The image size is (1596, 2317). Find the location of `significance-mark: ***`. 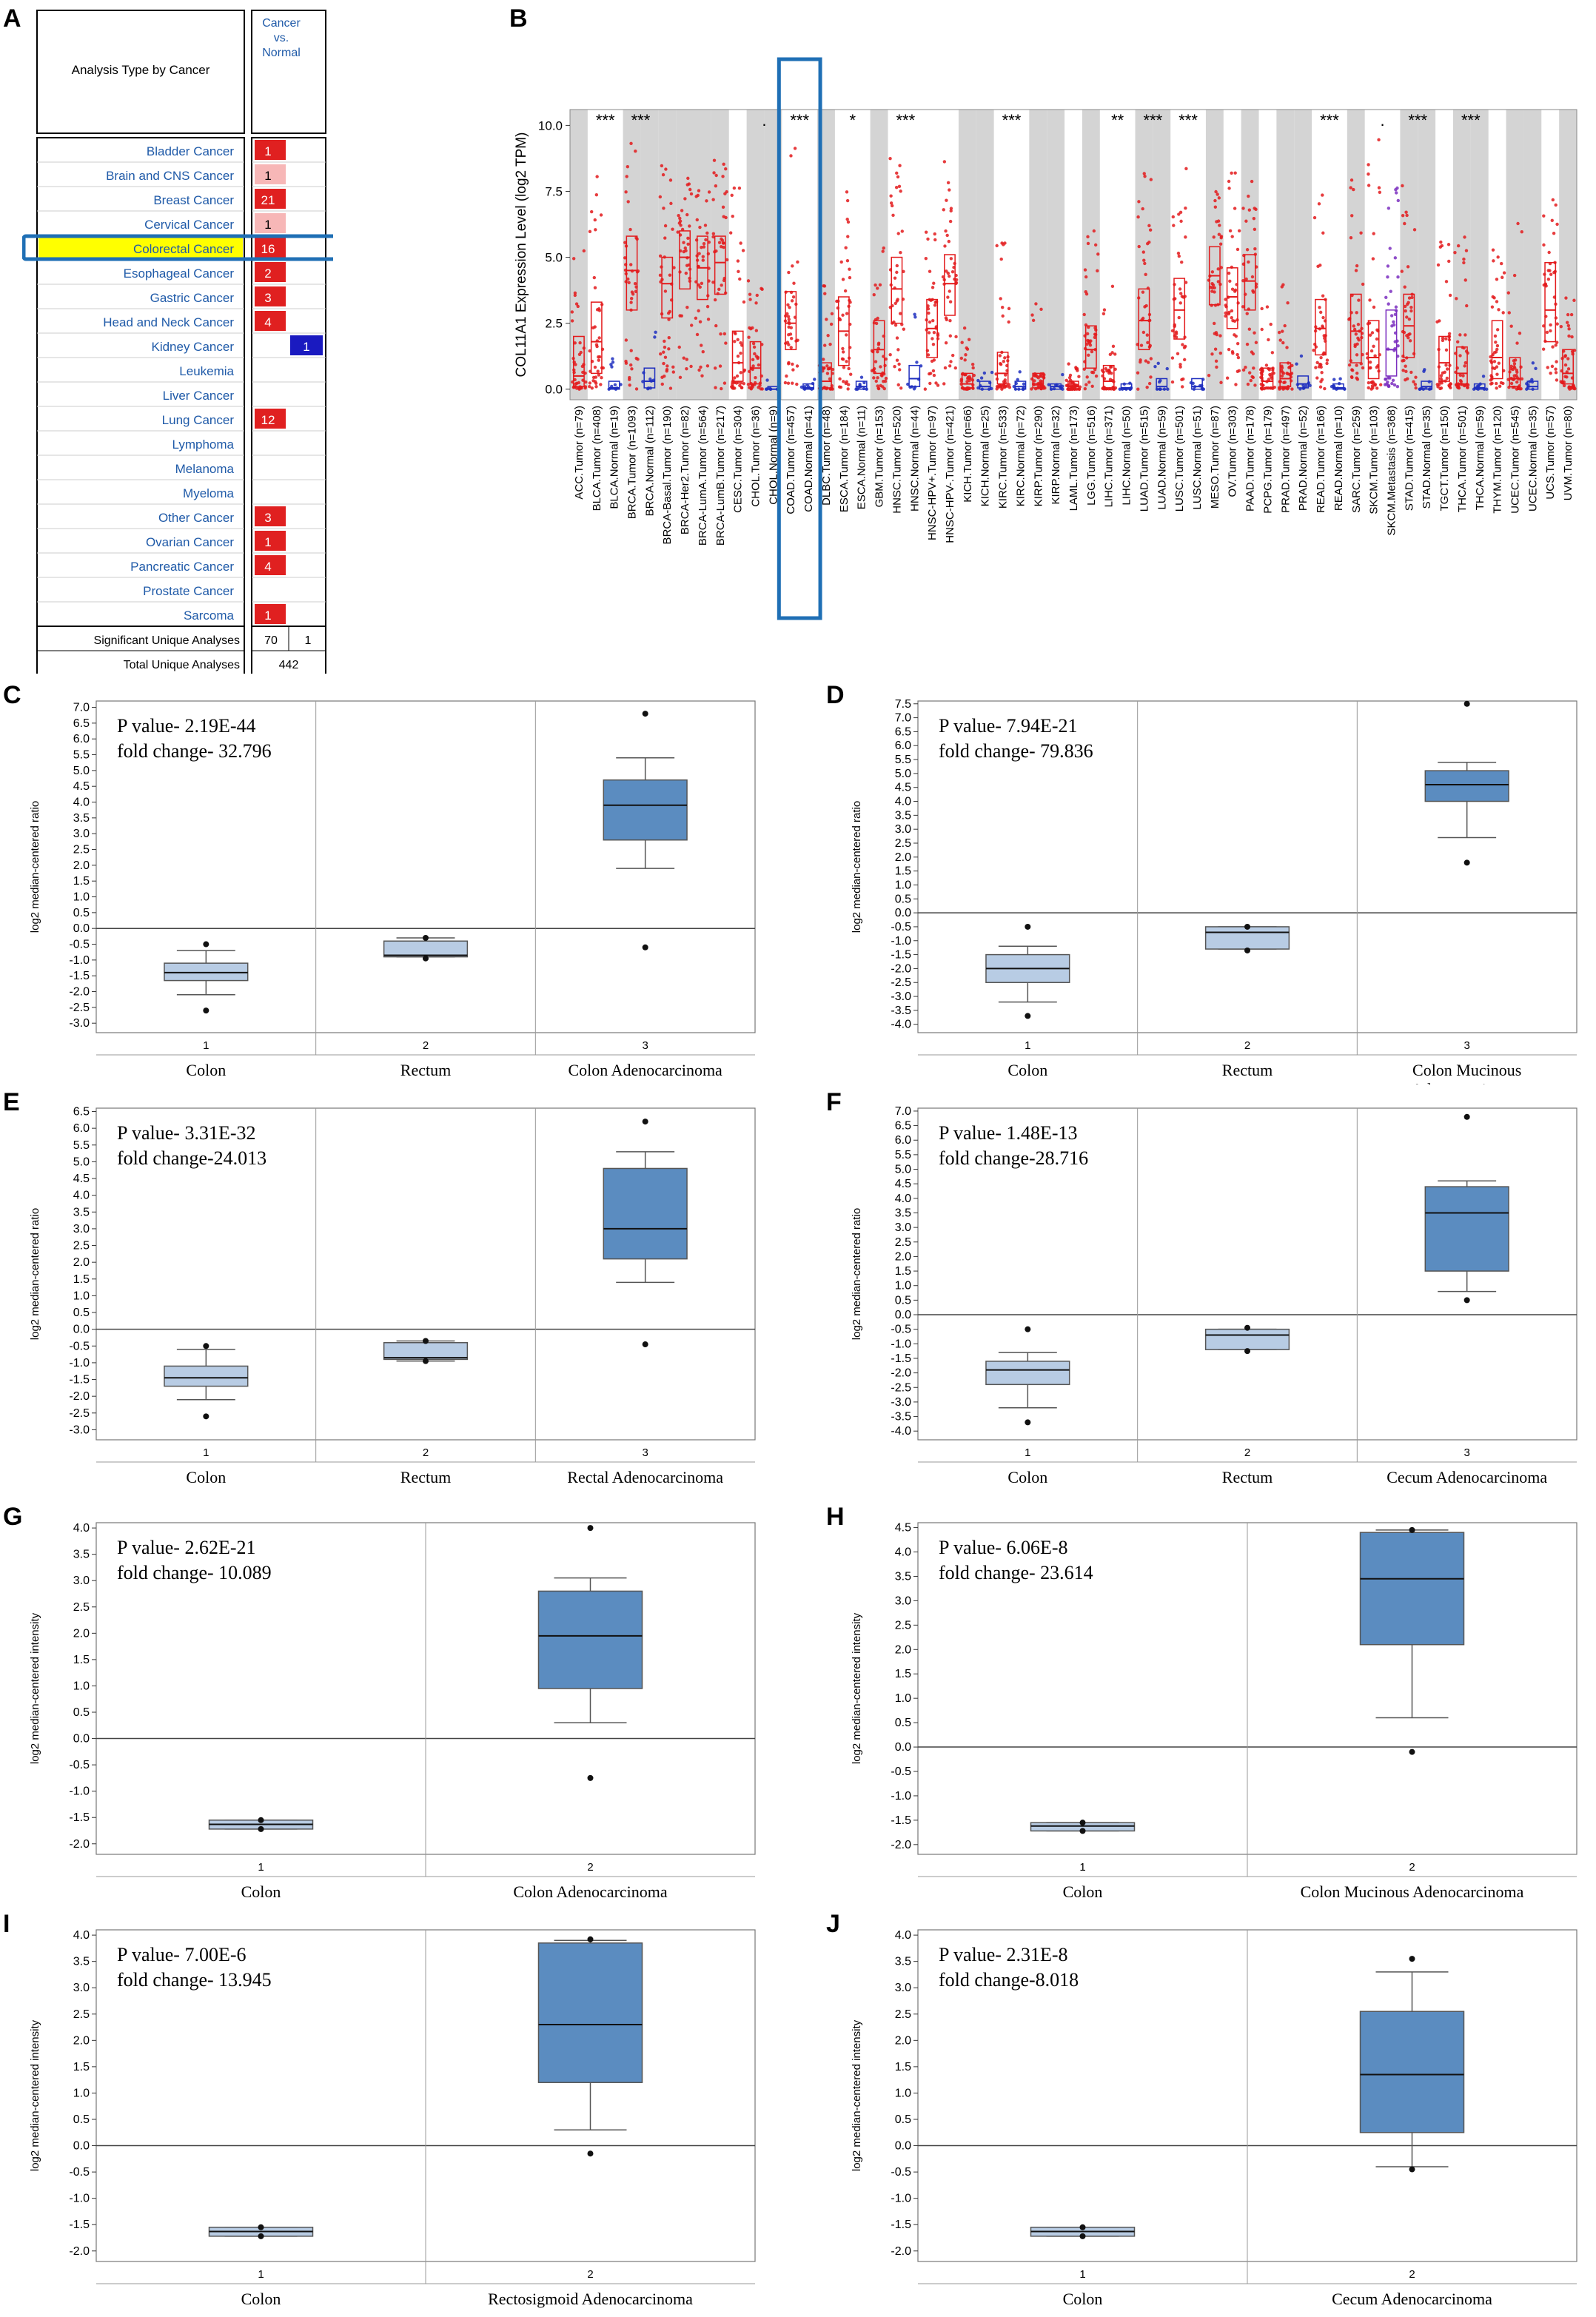

significance-mark: *** is located at coordinates (1012, 120).